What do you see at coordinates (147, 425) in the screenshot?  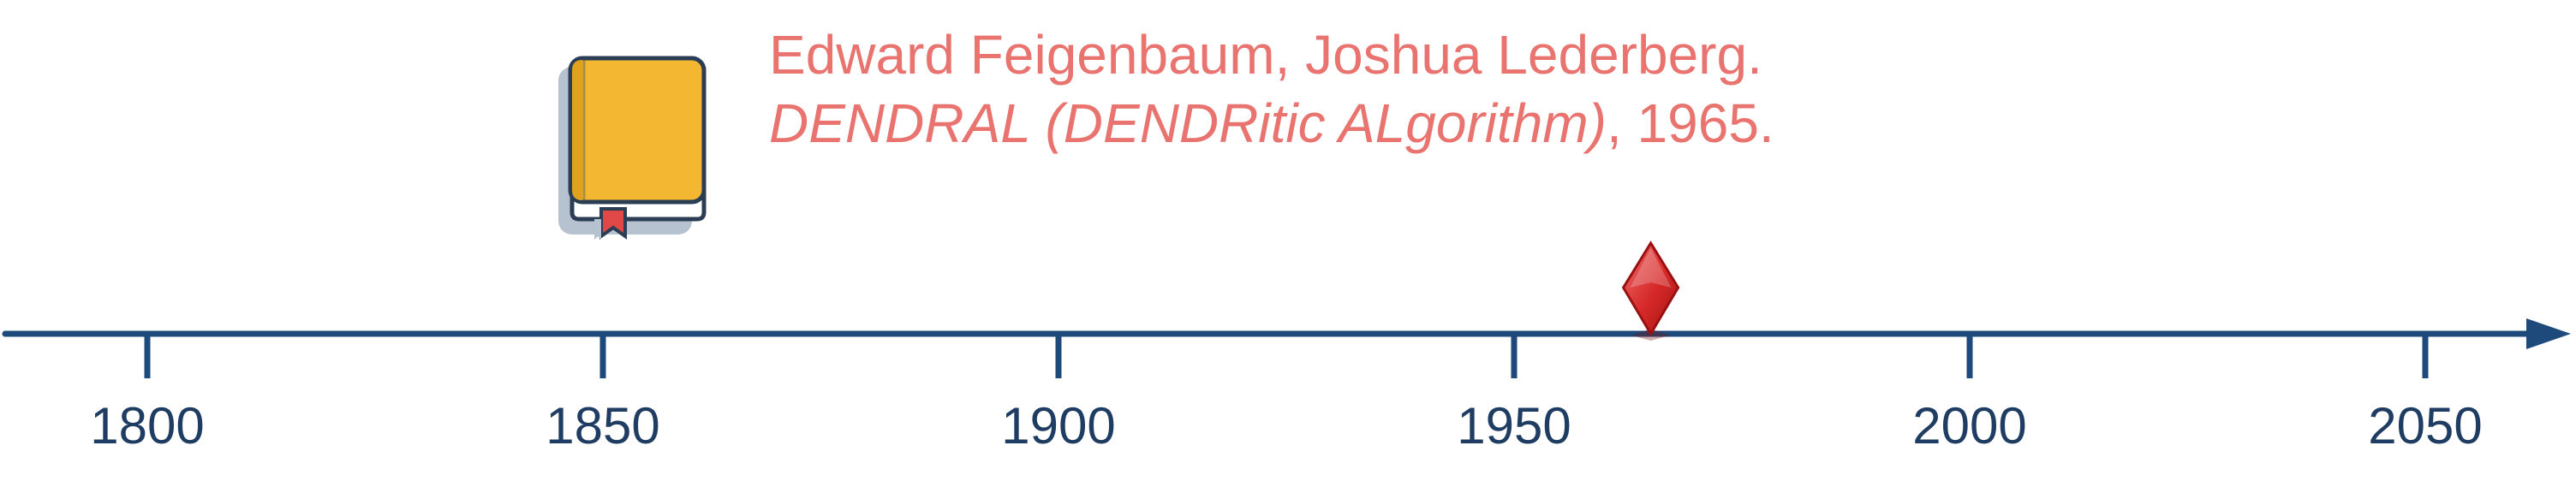 I see `tick-label: 1800` at bounding box center [147, 425].